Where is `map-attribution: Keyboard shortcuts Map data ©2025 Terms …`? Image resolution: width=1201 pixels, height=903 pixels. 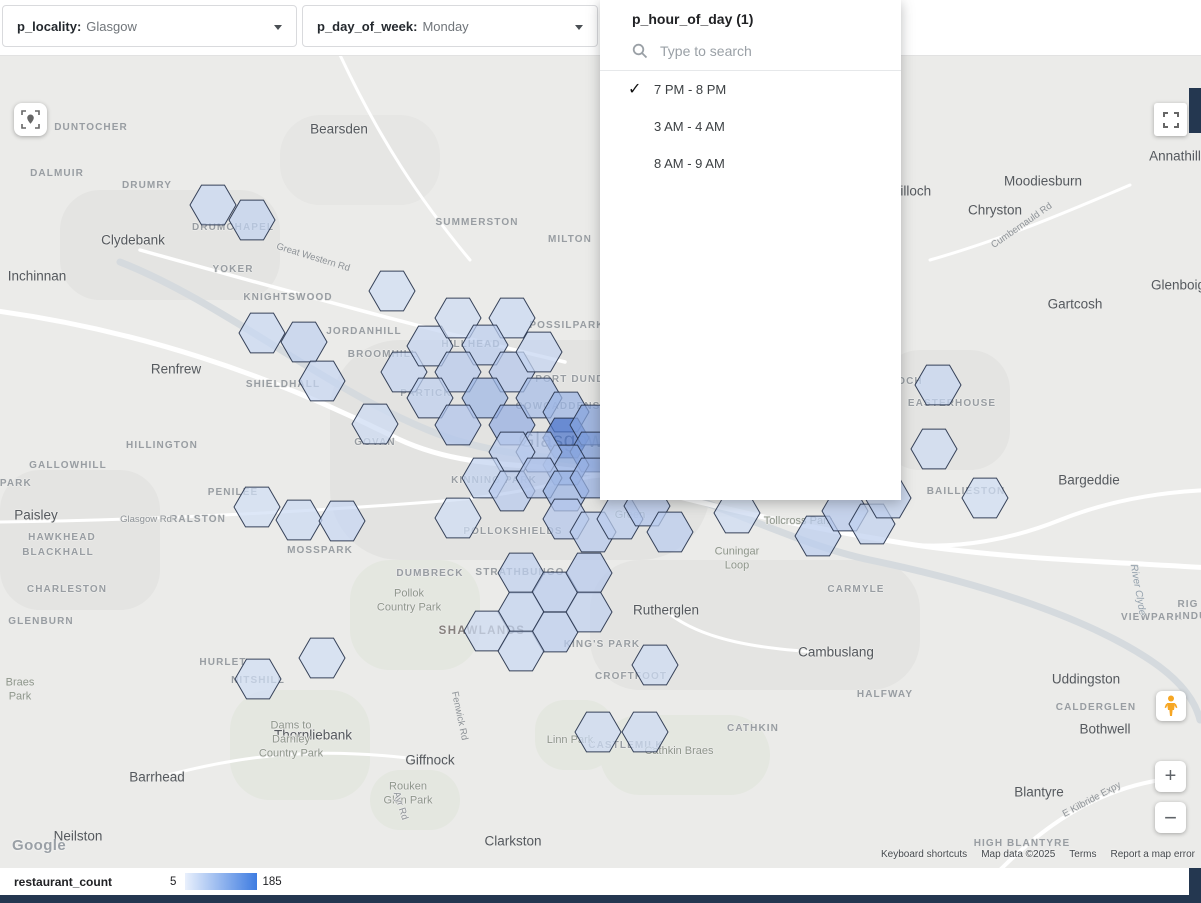
map-attribution: Keyboard shortcuts Map data ©2025 Terms … is located at coordinates (1038, 854).